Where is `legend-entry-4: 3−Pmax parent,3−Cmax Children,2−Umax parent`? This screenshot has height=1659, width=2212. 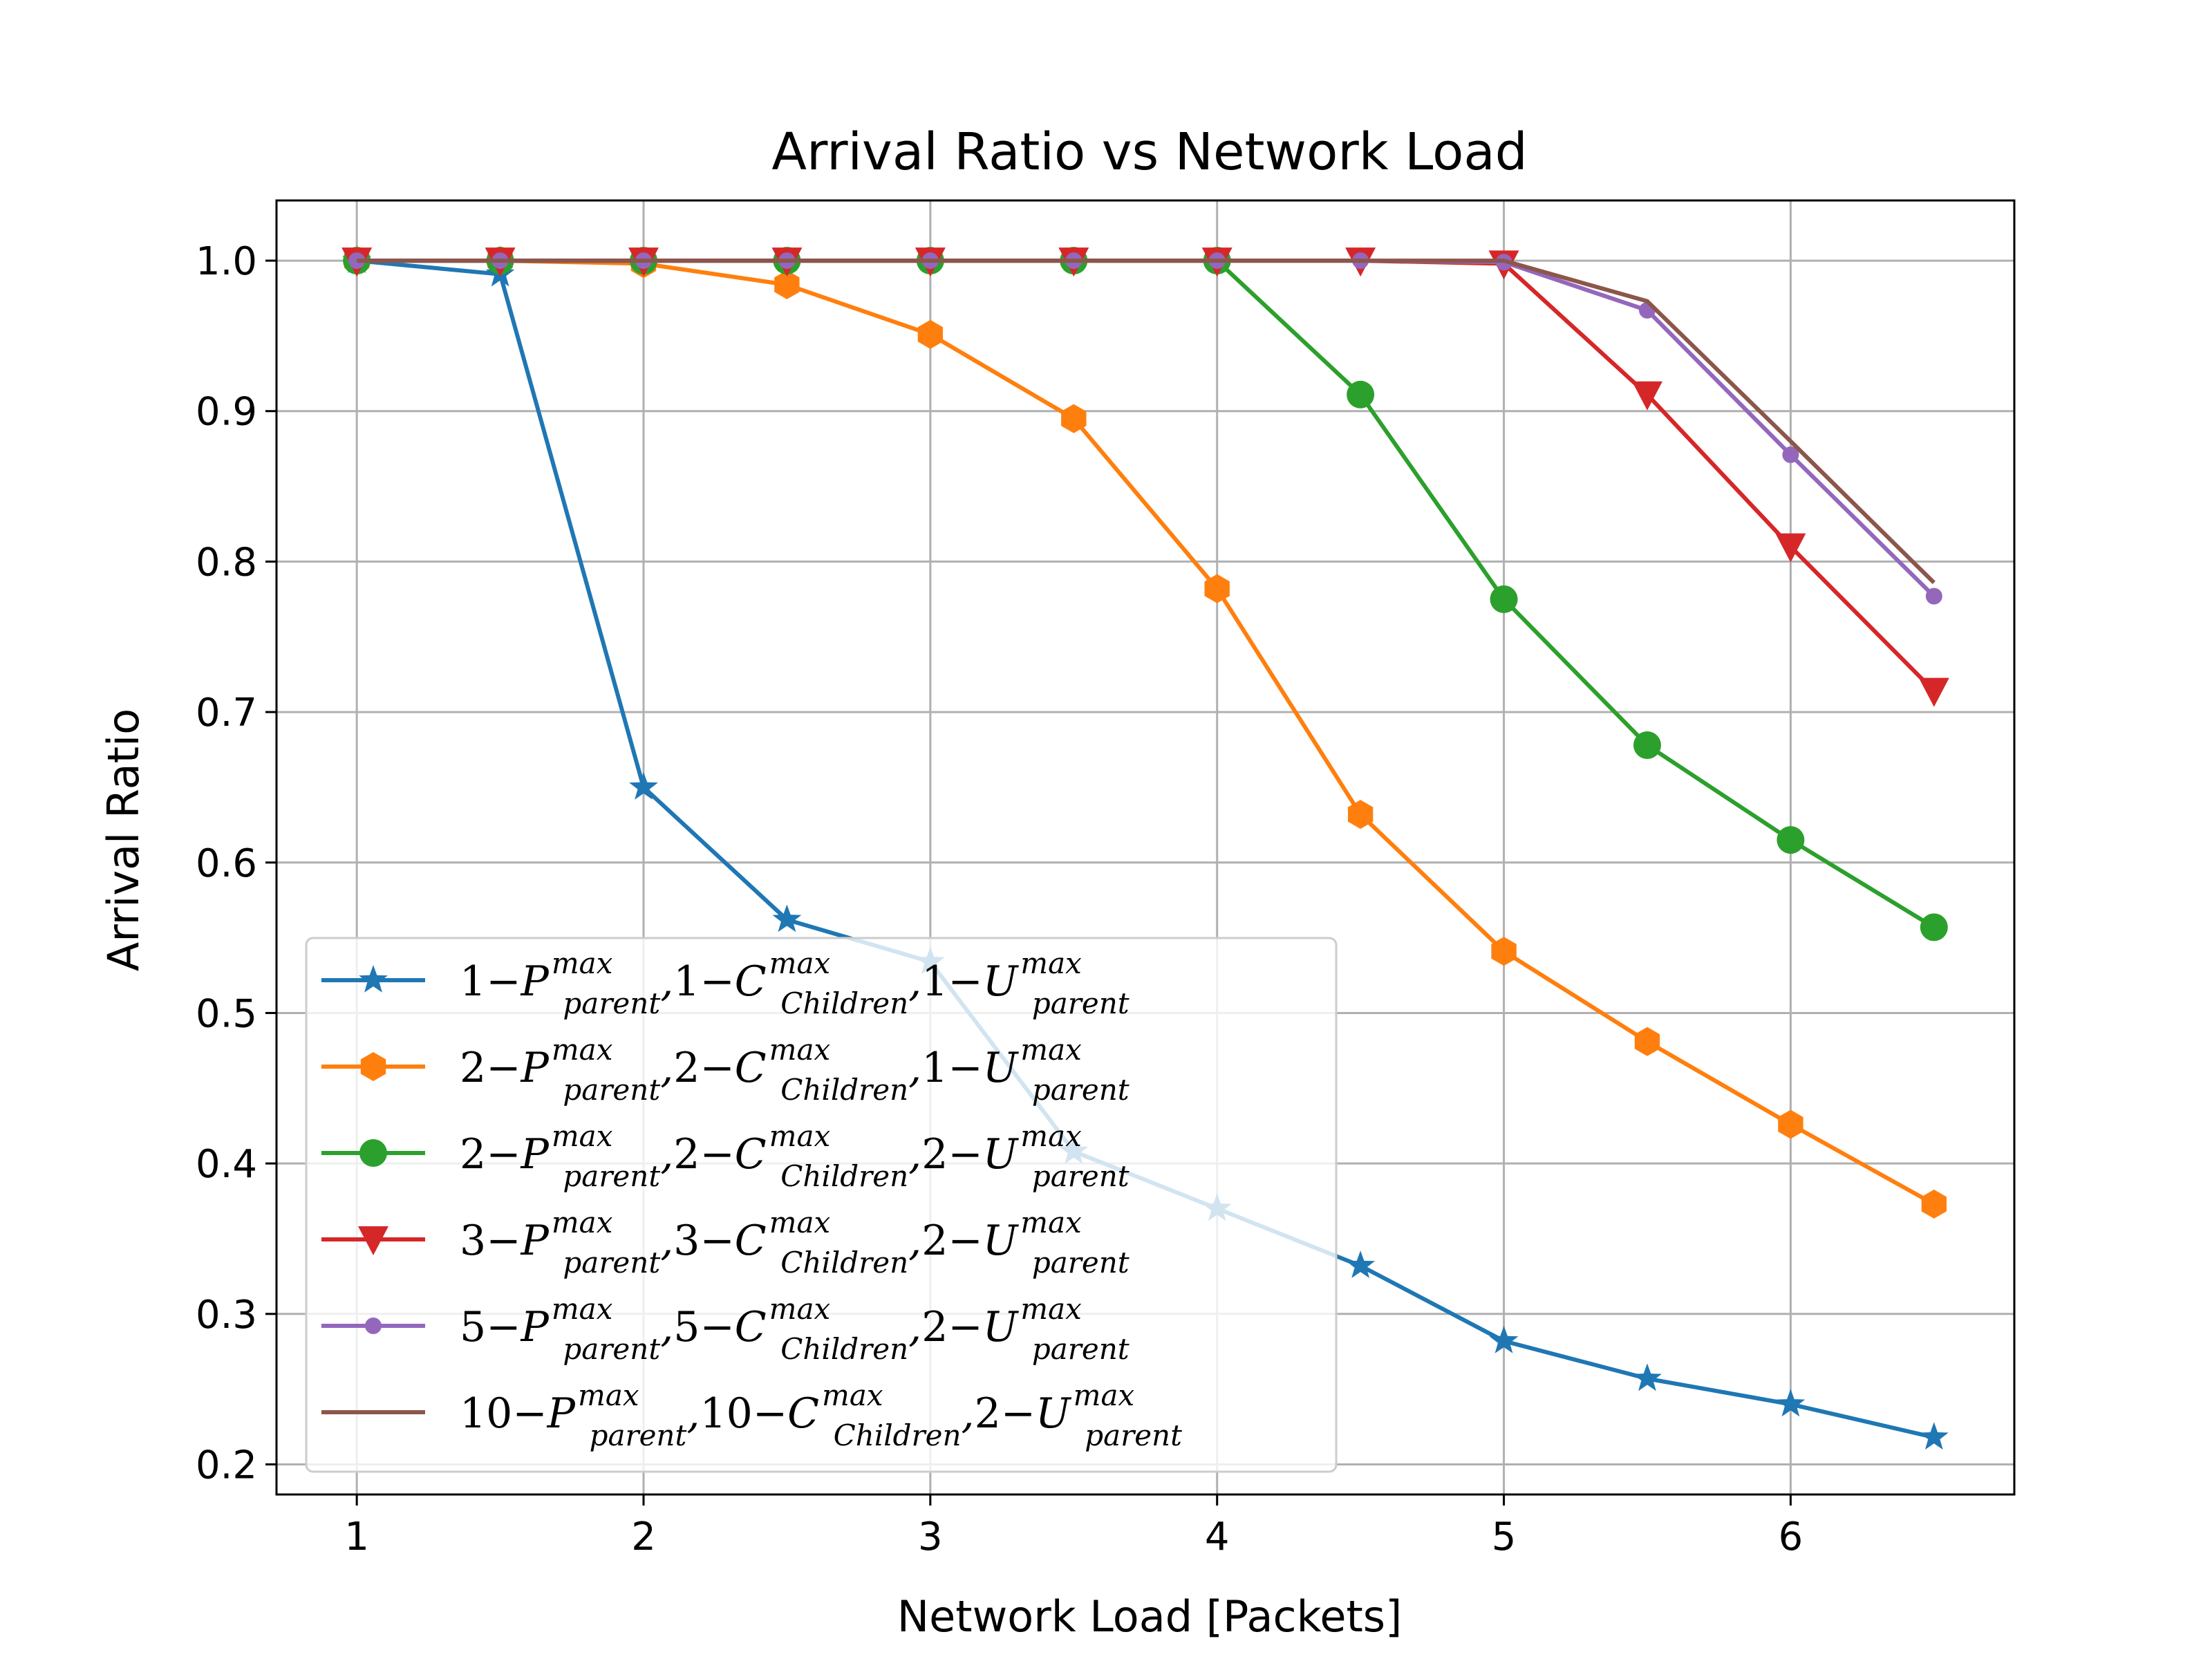
legend-entry-4: 3−Pmax parent,3−Cmax Children,2−Umax parent is located at coordinates (725, 1243).